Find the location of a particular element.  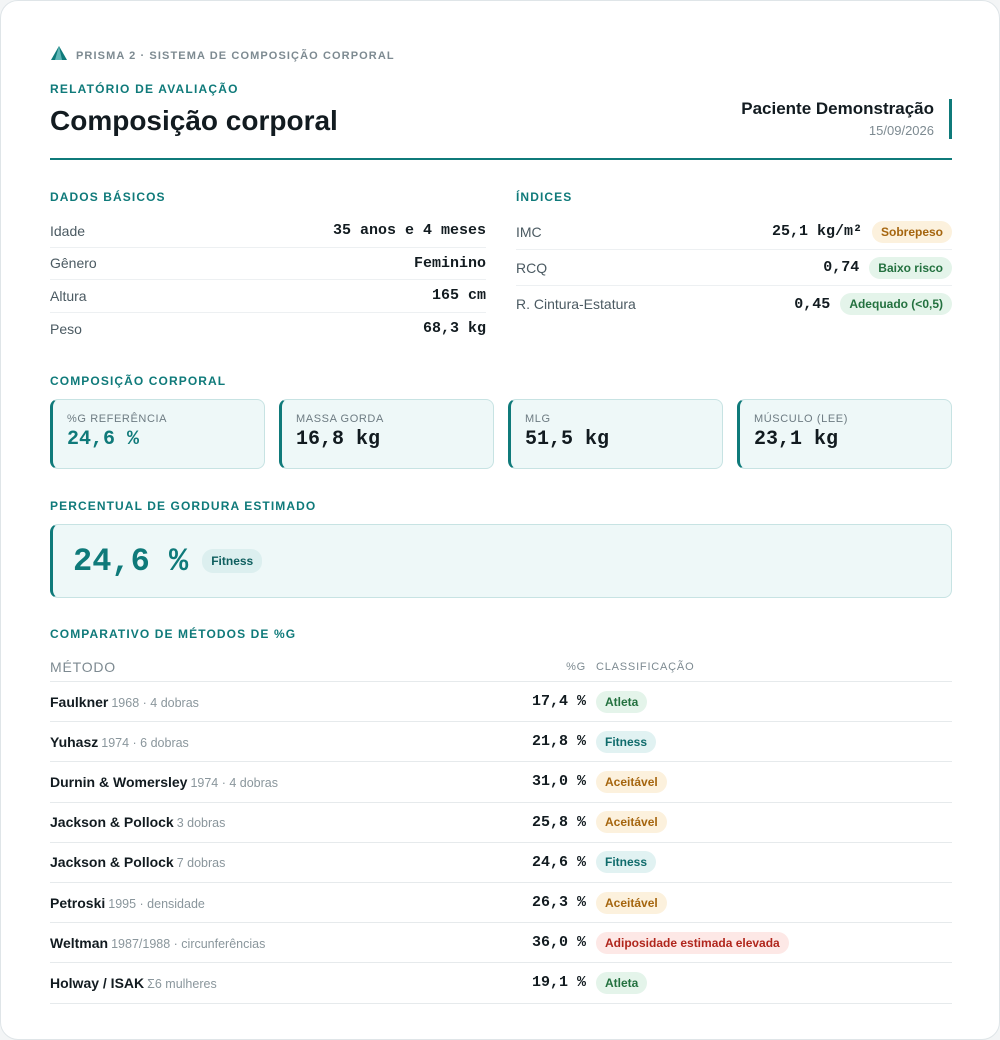

method-cell: Yuhasz 1974 · 6 dobras is located at coordinates (263, 742).